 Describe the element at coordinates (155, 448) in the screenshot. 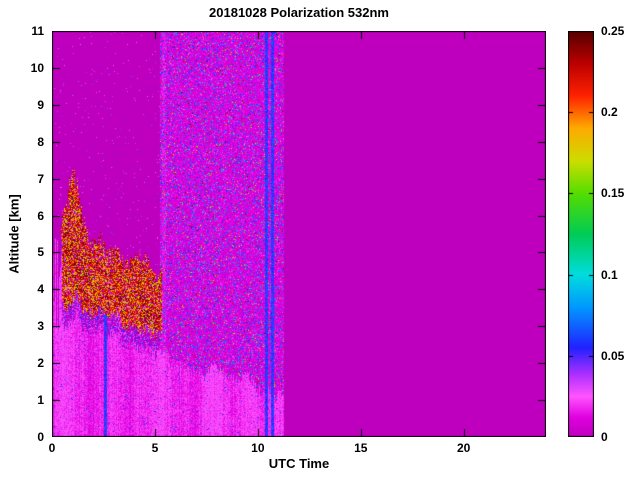

I see `x-tick-label: 5` at that location.